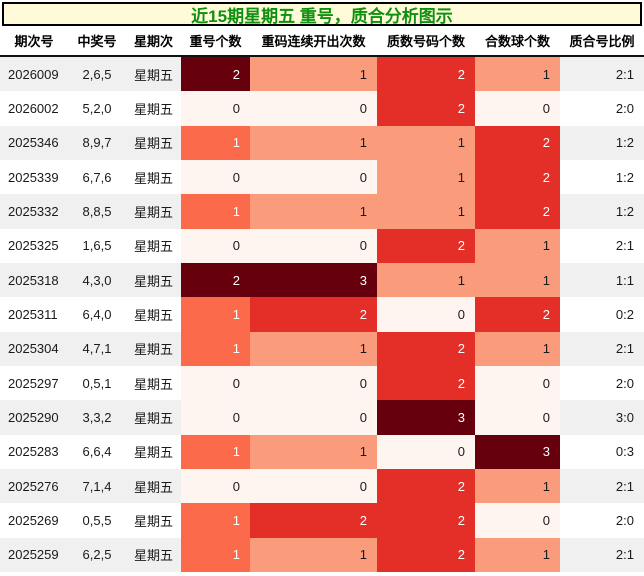 The image size is (644, 576). I want to click on col-header-repeat-count: 重号个数, so click(215, 41).